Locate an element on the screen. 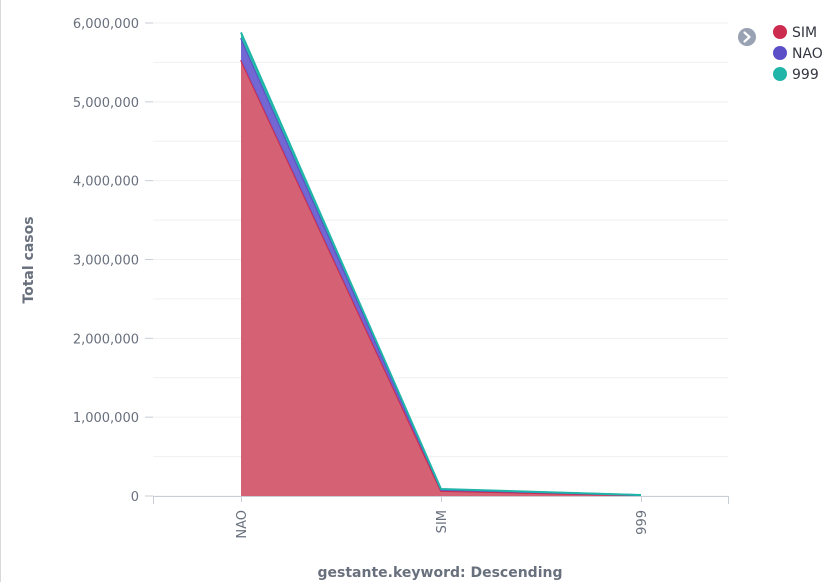 This screenshot has width=840, height=582. x-tick-labels: NAO SIM 999 is located at coordinates (442, 524).